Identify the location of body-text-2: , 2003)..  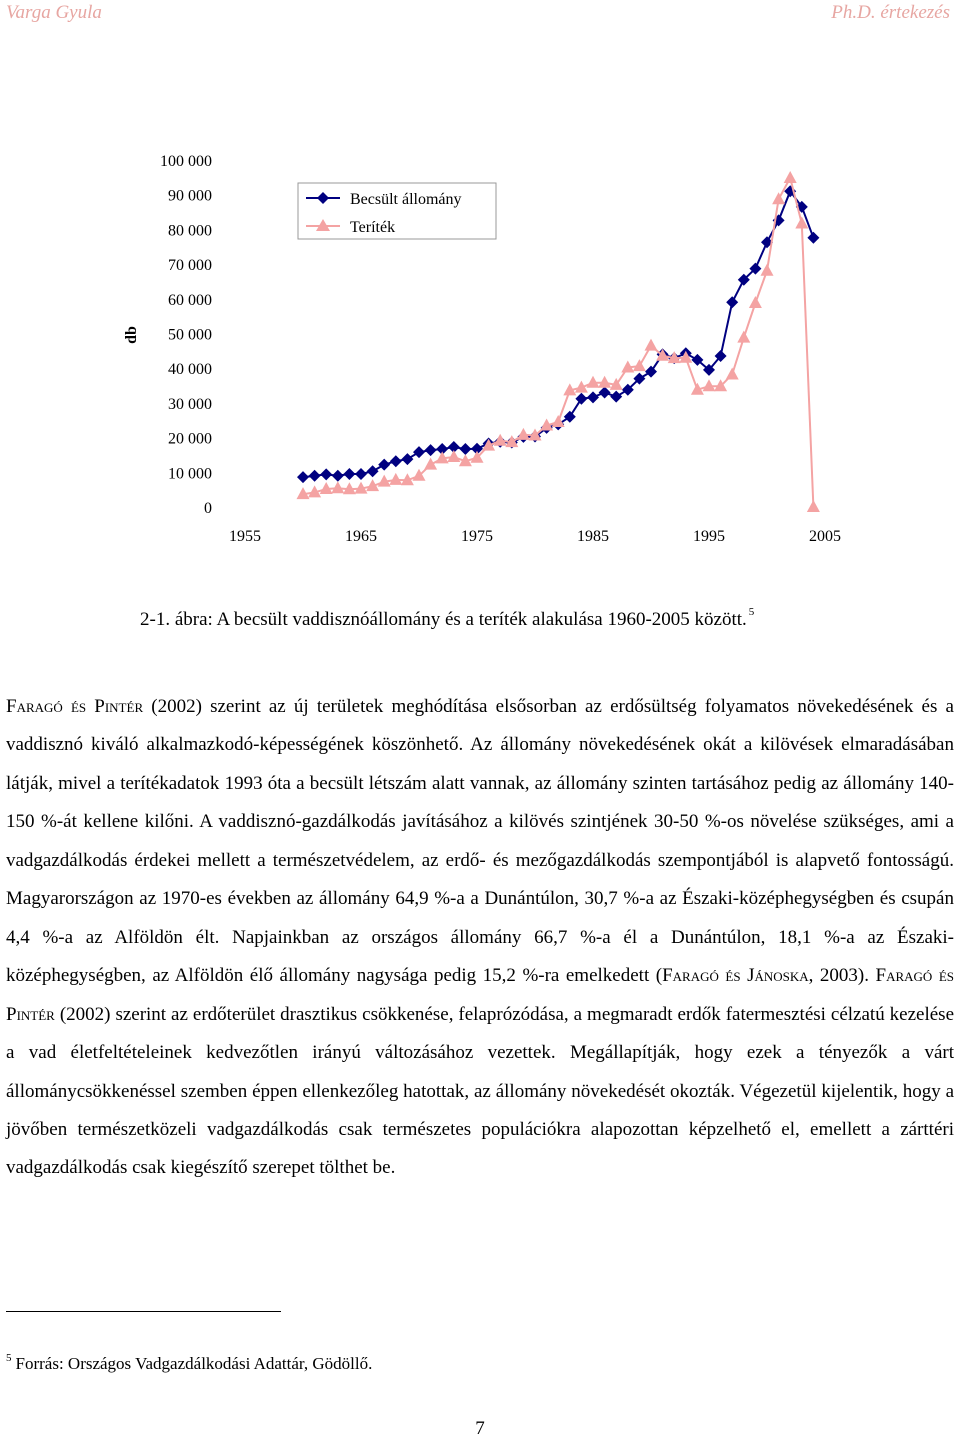
(842, 976).